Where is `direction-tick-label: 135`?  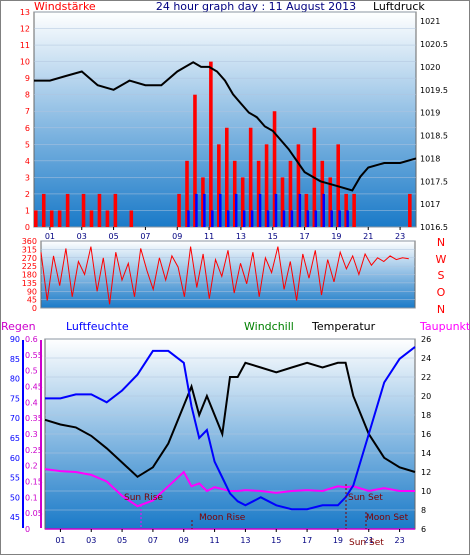 direction-tick-label: 135 is located at coordinates (29, 283).